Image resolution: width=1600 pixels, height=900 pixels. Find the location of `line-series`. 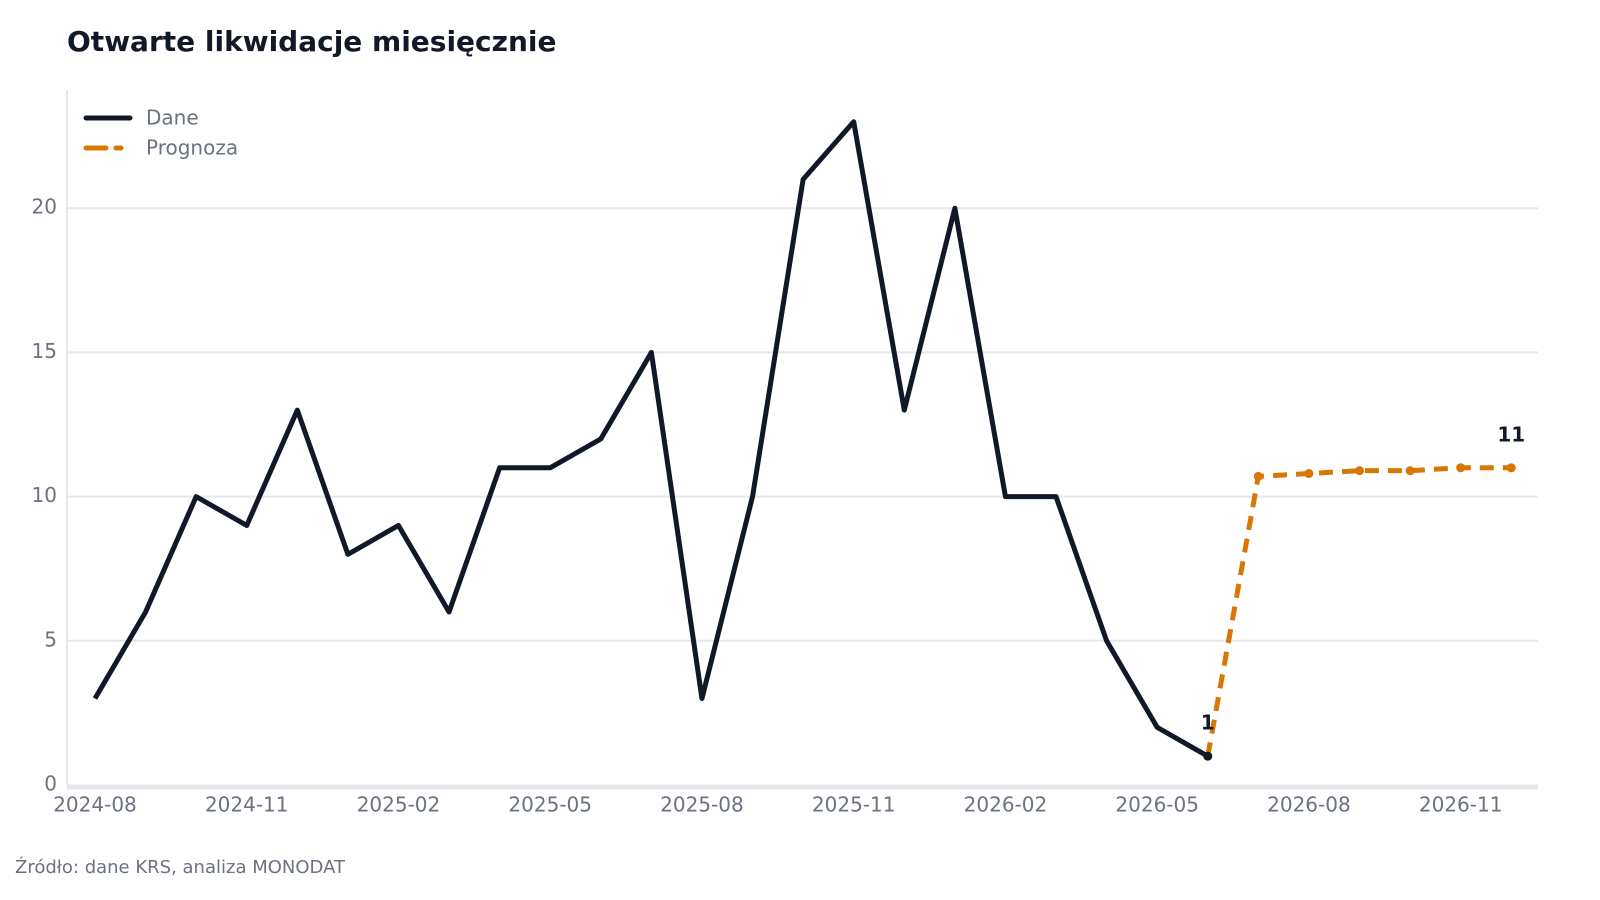

line-series is located at coordinates (1358, 611).